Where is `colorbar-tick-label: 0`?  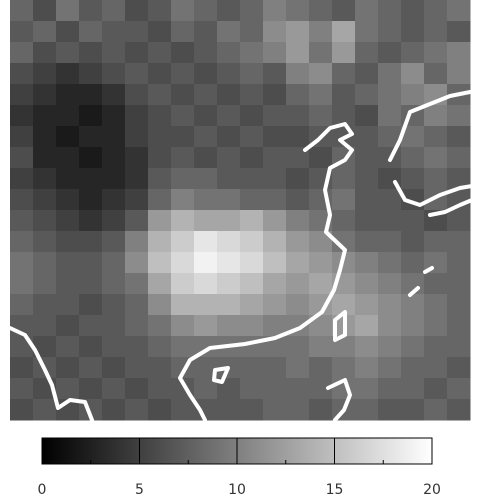 colorbar-tick-label: 0 is located at coordinates (42, 490).